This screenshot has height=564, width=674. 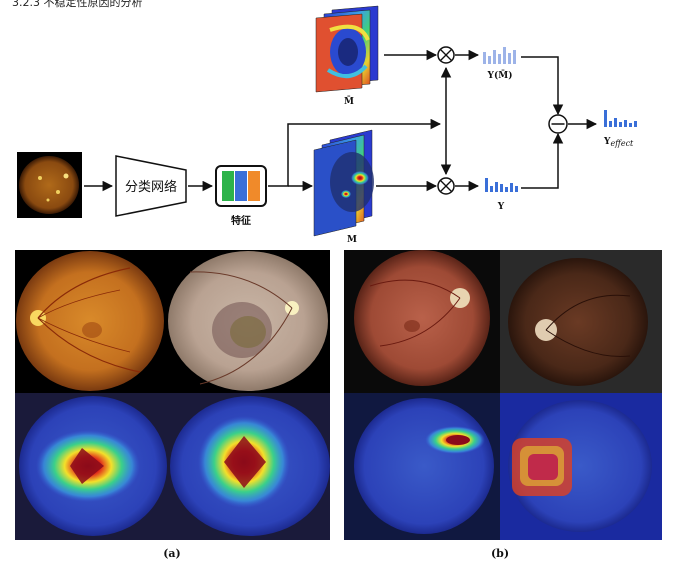 I want to click on panel-a-label: (a), so click(x=172, y=553).